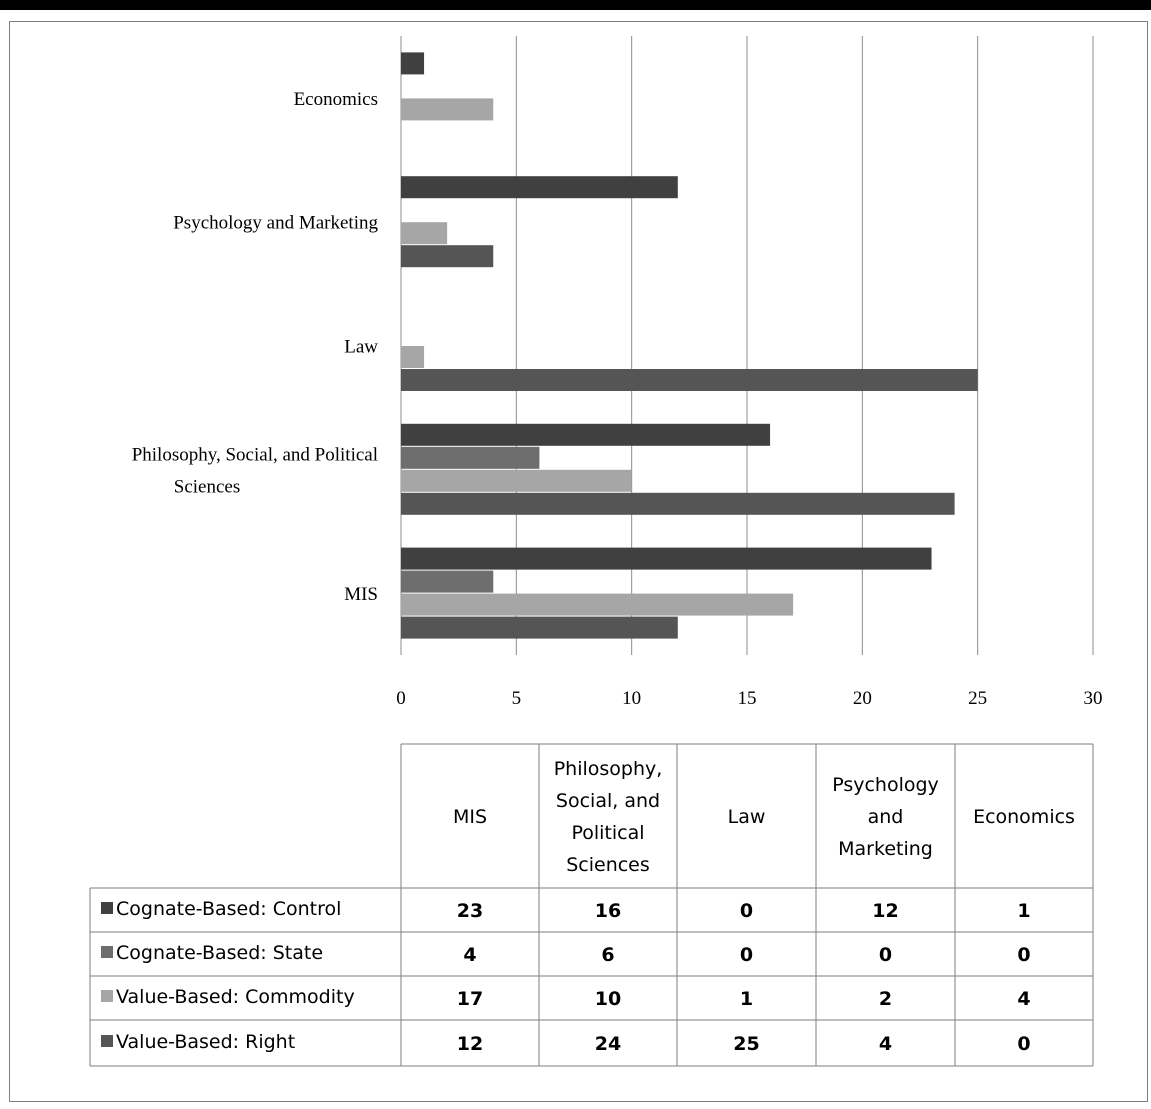 This screenshot has width=1151, height=1109. Describe the element at coordinates (107, 952) in the screenshot. I see `legend-key-cognate-based-state` at that location.